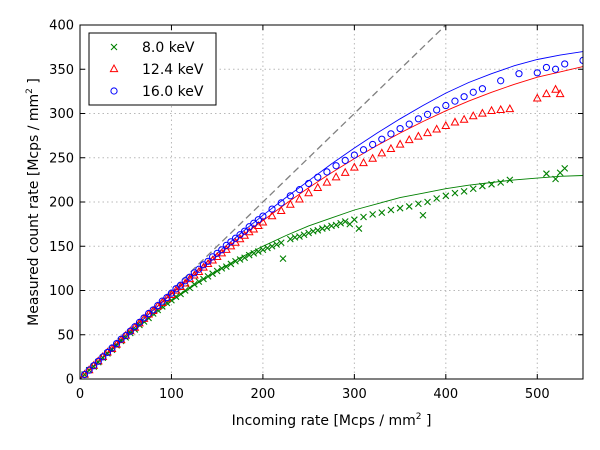 Image resolution: width=600 pixels, height=450 pixels. I want to click on y-axis-label: Measured count rate [Mcps / mm2 ], so click(33, 202).